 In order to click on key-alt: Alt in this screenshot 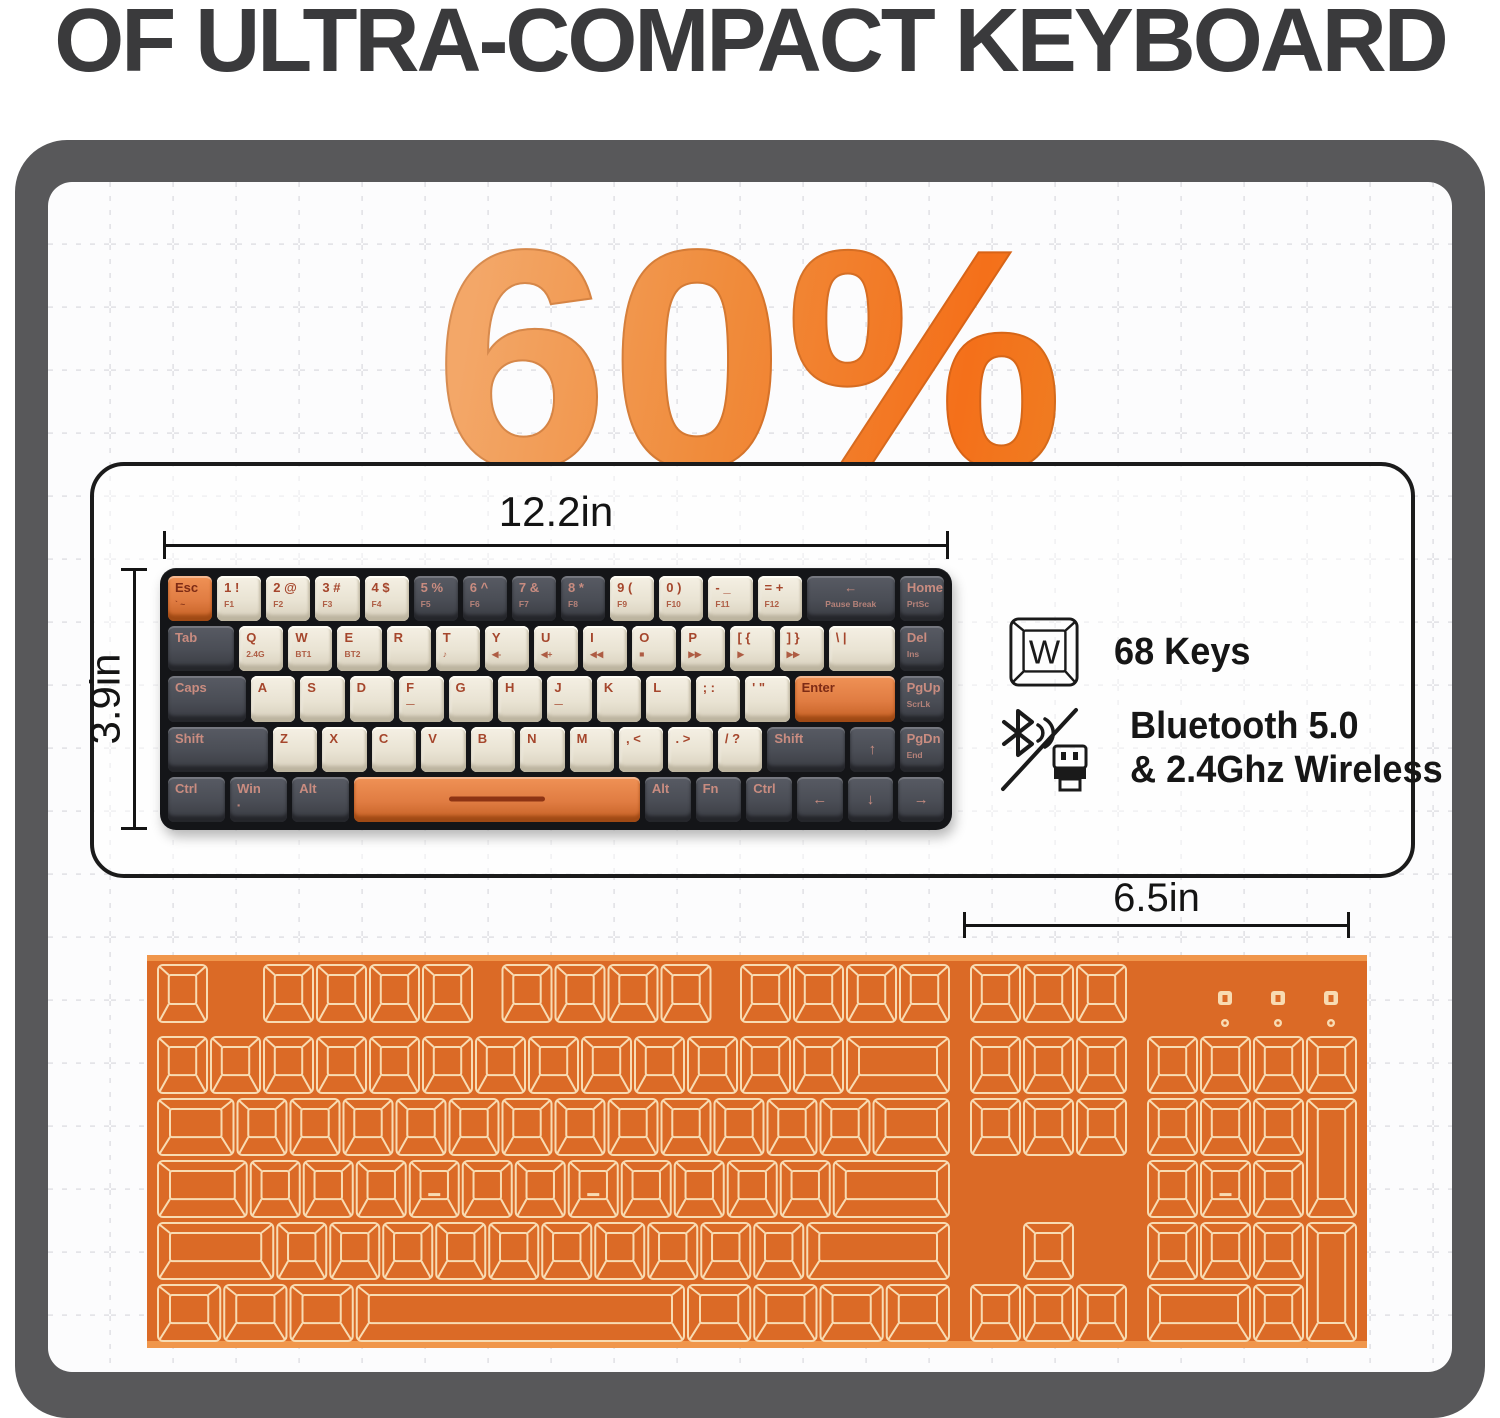, I will do `click(321, 799)`.